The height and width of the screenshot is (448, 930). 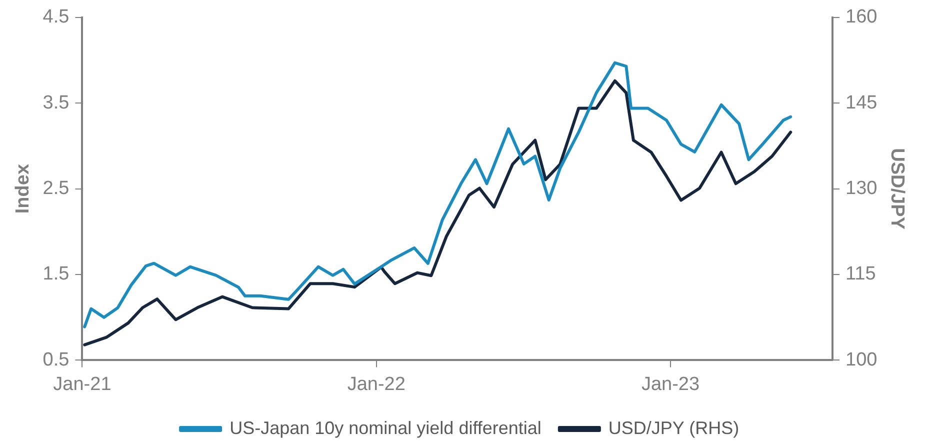 I want to click on y-tick-label: 3.5, so click(x=56, y=103).